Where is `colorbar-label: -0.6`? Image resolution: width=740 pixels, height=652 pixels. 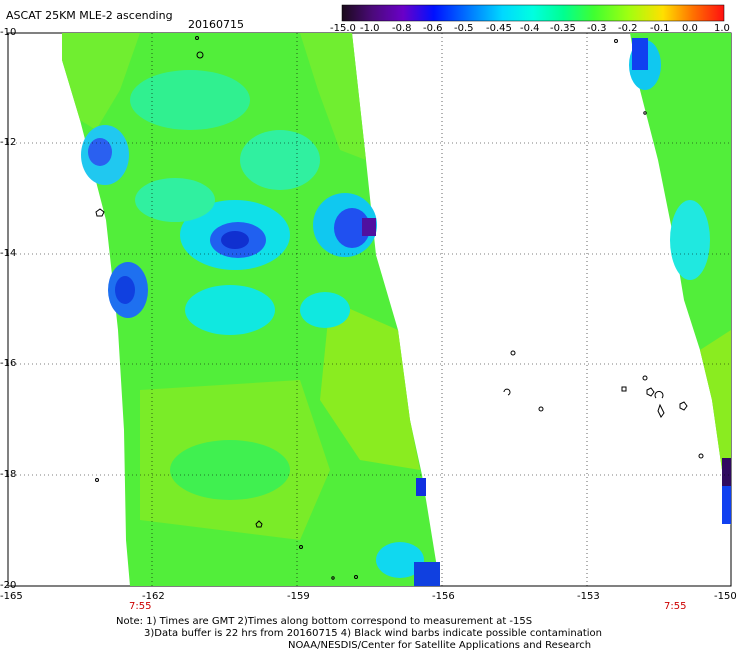
colorbar-label: -0.6 is located at coordinates (433, 28).